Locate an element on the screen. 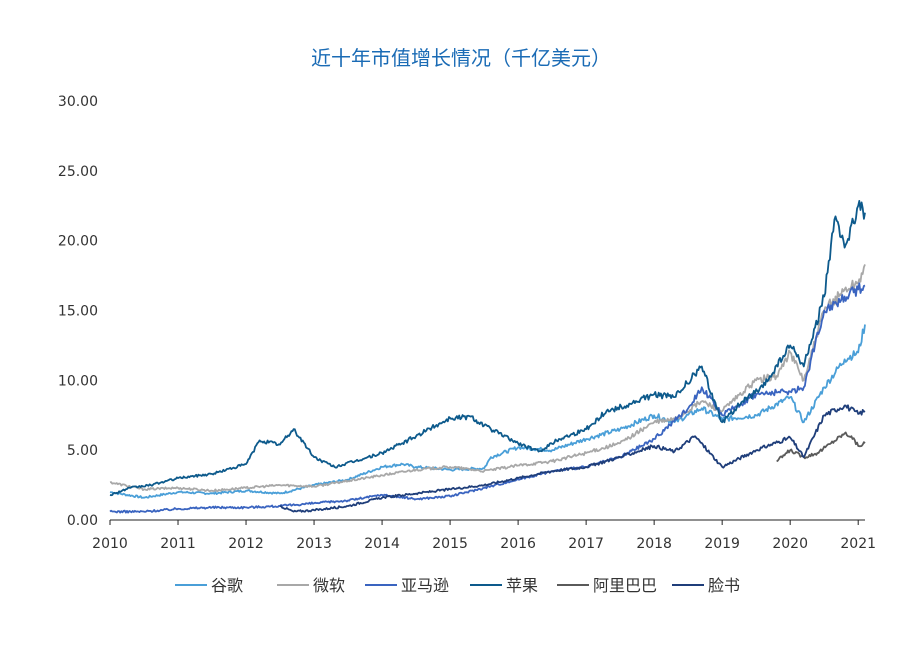 This screenshot has width=922, height=646. legend-label: 阿里巴巴 is located at coordinates (625, 585).